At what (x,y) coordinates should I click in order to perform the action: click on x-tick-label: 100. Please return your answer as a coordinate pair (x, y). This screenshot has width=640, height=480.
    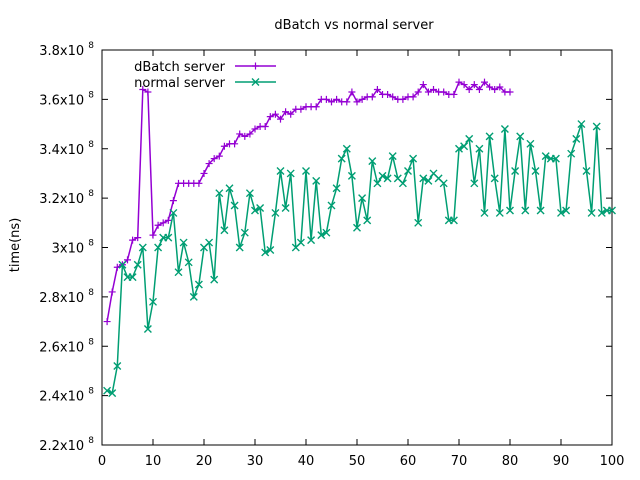
    Looking at the image, I should click on (612, 461).